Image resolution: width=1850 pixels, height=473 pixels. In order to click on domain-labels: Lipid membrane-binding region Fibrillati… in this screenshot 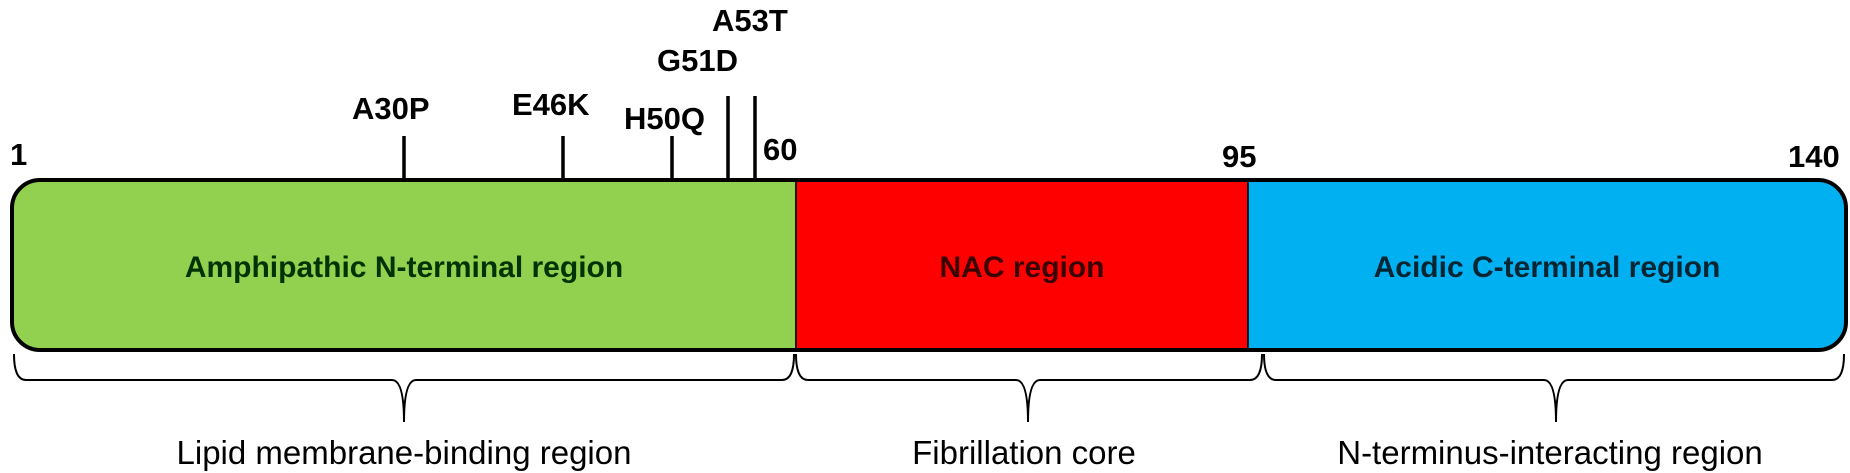, I will do `click(970, 452)`.